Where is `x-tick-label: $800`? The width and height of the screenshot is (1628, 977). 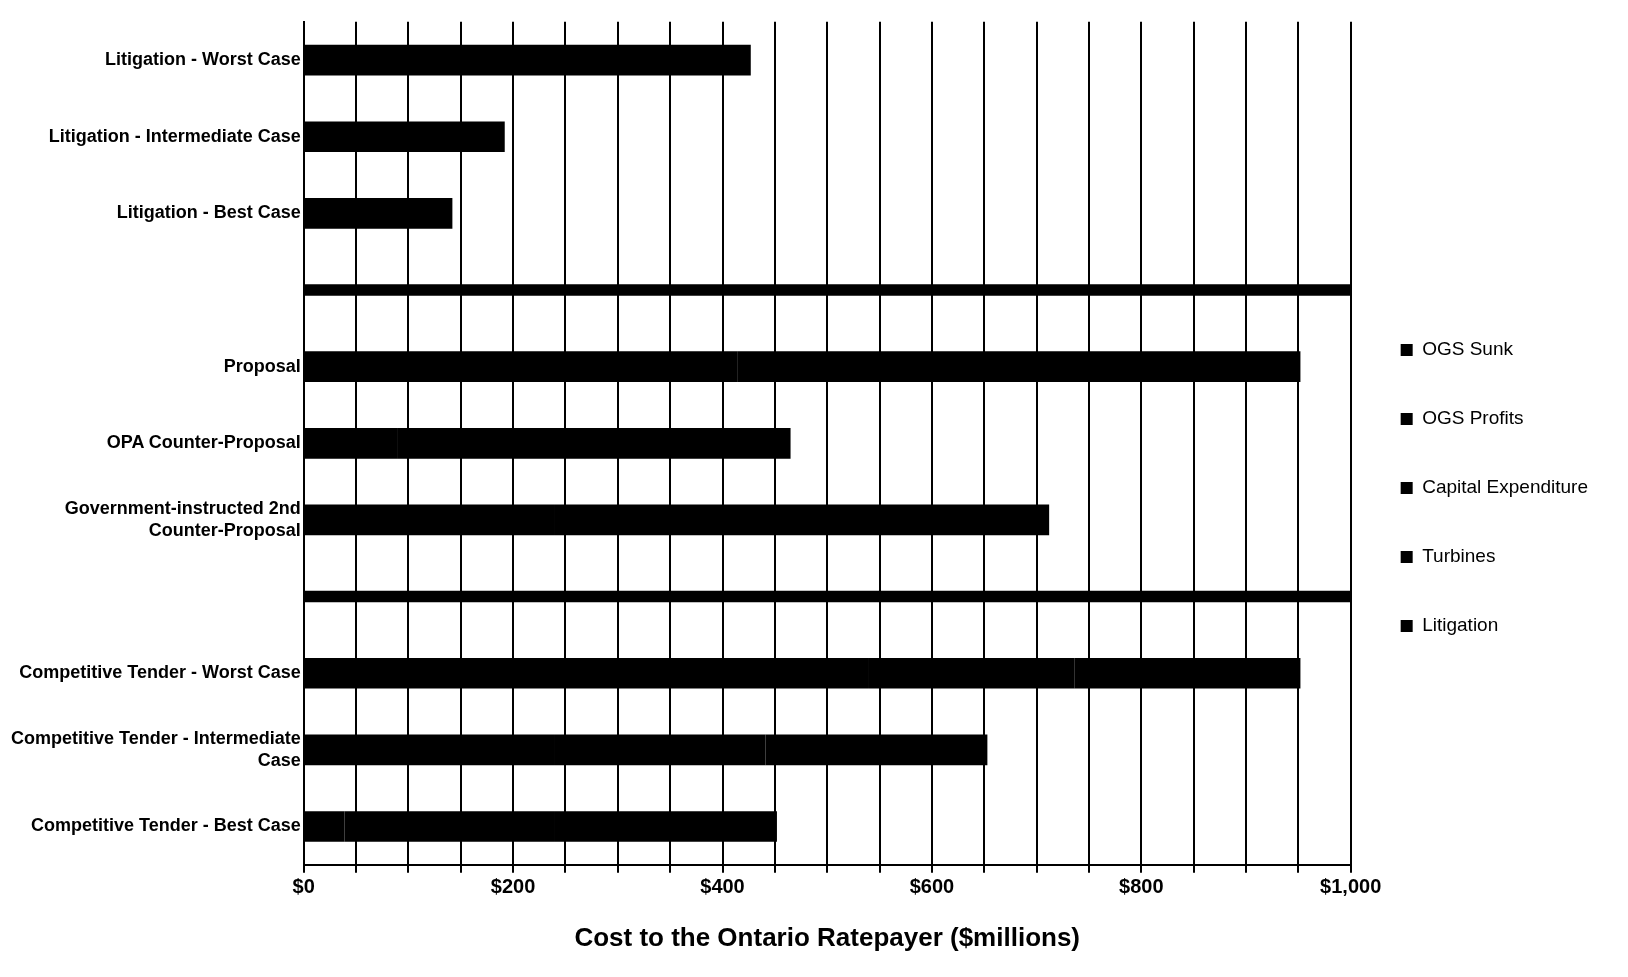
x-tick-label: $800 is located at coordinates (1141, 886).